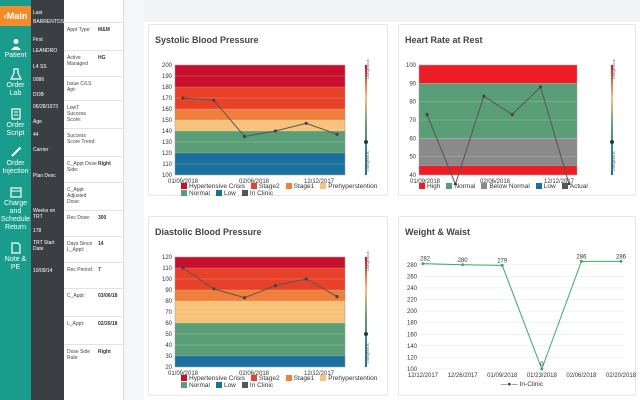 This screenshot has height=400, width=640. Describe the element at coordinates (76, 324) in the screenshot. I see `appt-label: L_Appt:` at that location.